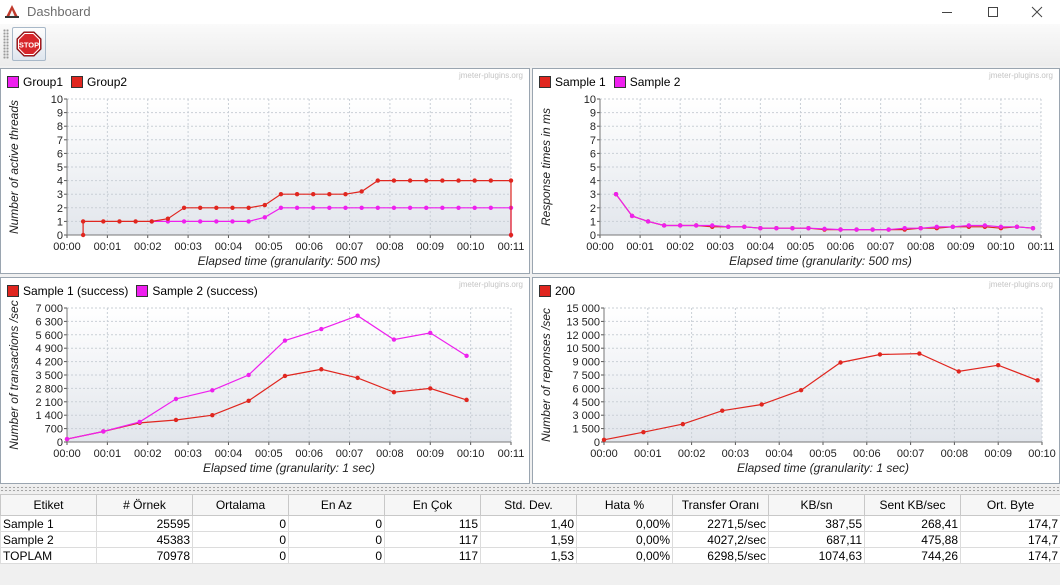 The image size is (1060, 585). Describe the element at coordinates (48, 555) in the screenshot. I see `table-cell: TOPLAM` at that location.